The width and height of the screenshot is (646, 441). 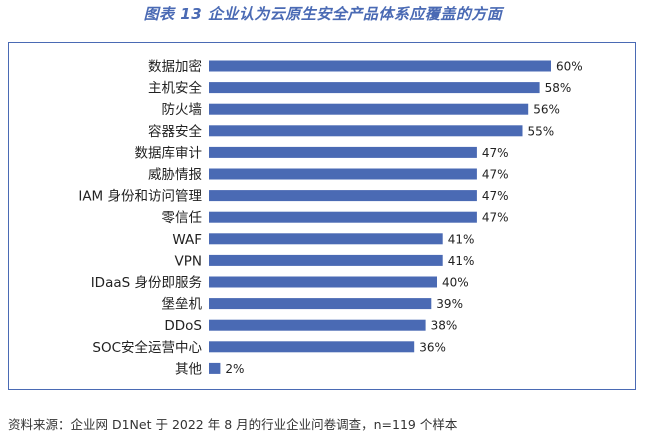 I want to click on data-label: 38%, so click(x=444, y=326).